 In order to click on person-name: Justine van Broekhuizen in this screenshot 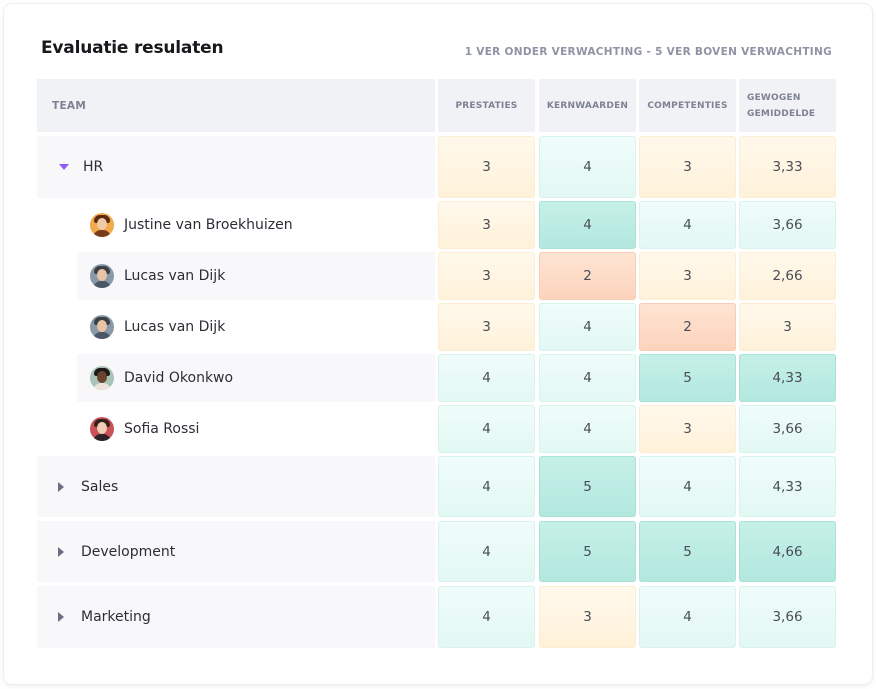, I will do `click(208, 225)`.